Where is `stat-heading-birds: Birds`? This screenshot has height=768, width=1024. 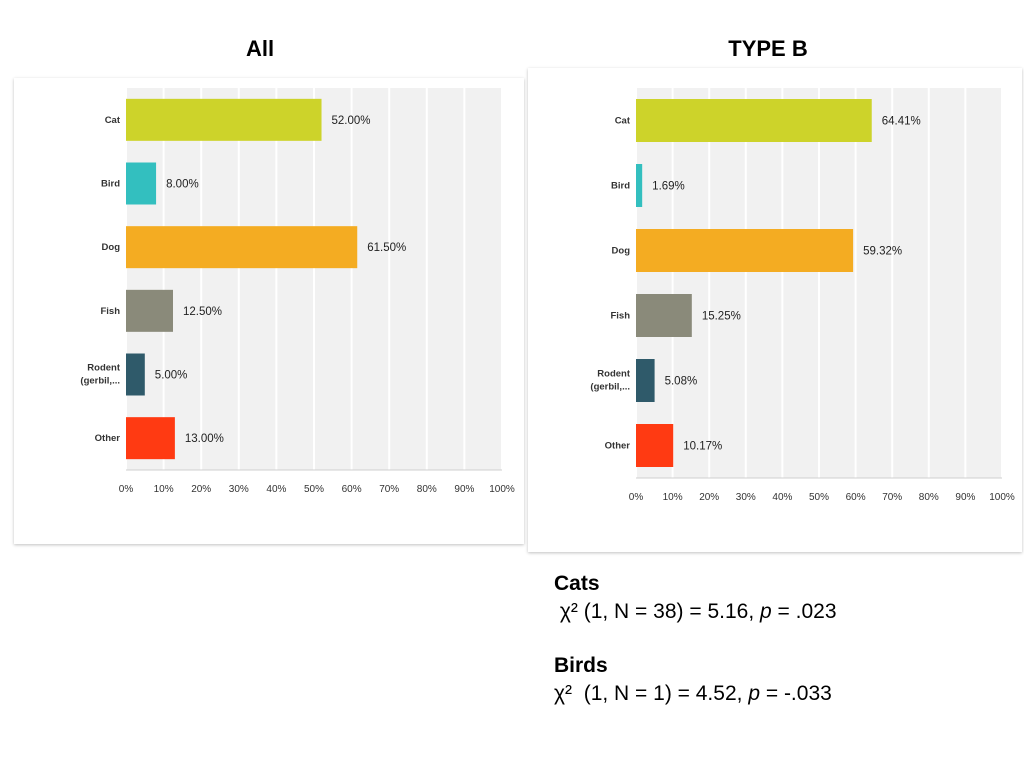
stat-heading-birds: Birds is located at coordinates (581, 665).